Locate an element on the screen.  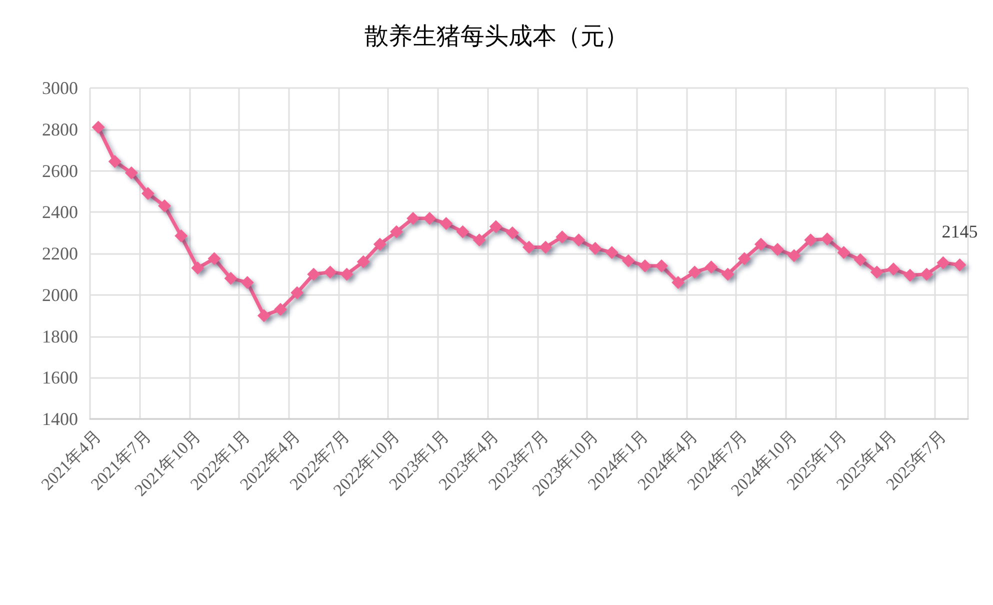
y-tick-label: 1800 is located at coordinates (60, 336).